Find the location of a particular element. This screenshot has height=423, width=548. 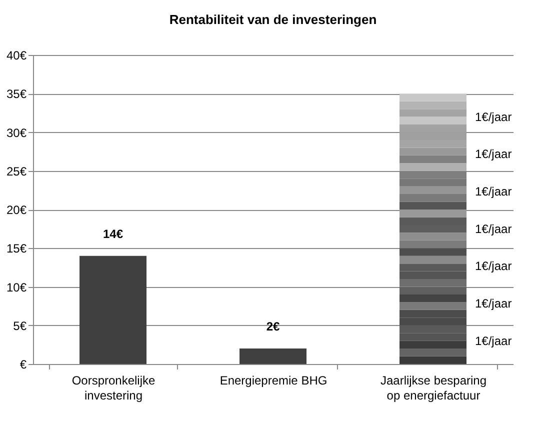

y-tick-label: 10€ is located at coordinates (16, 287).